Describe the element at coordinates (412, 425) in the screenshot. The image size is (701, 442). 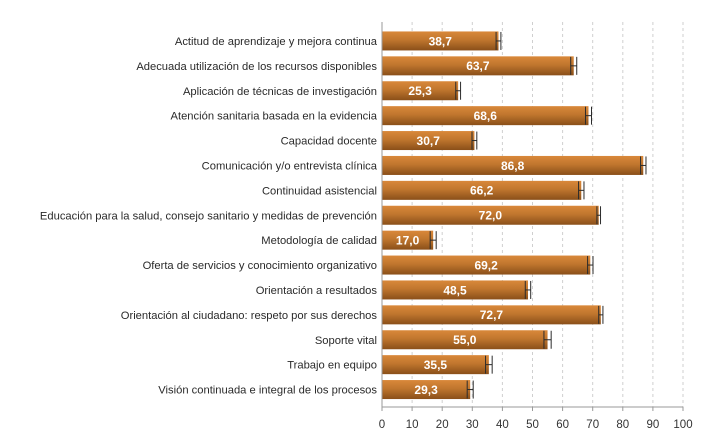
I see `x-tick-label-10: 10` at that location.